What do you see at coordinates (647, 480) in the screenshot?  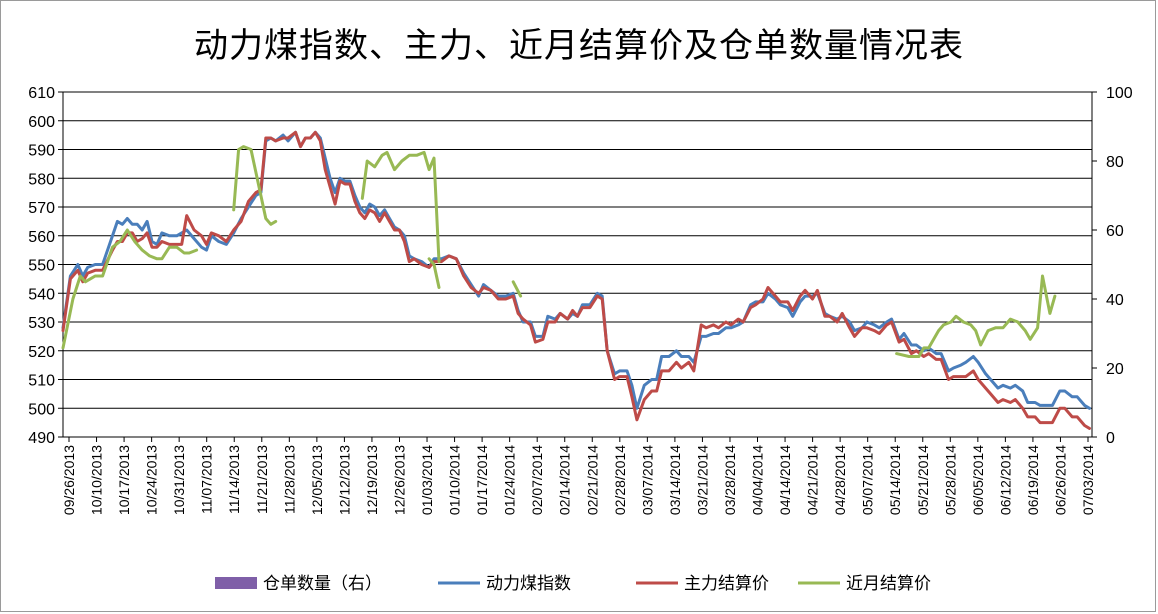 I see `x-tick-label: 03/07/2014` at bounding box center [647, 480].